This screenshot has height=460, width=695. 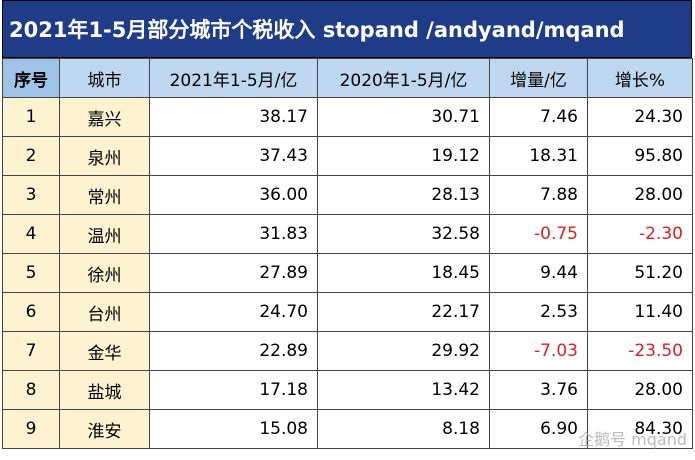 I want to click on delta-cell: 18.31, so click(x=538, y=156).